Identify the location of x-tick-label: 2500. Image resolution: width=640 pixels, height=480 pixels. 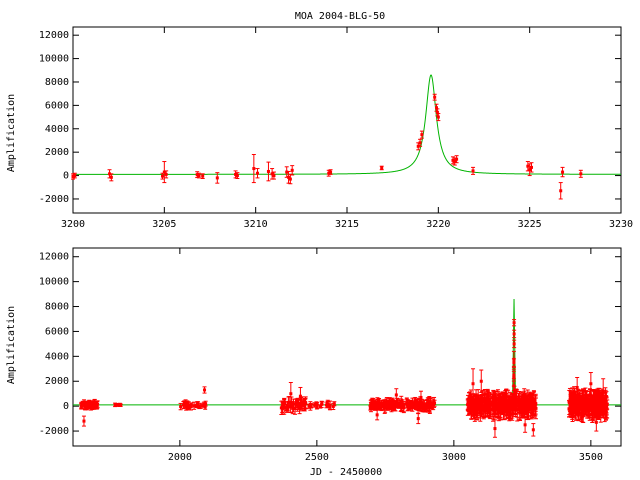
(317, 457).